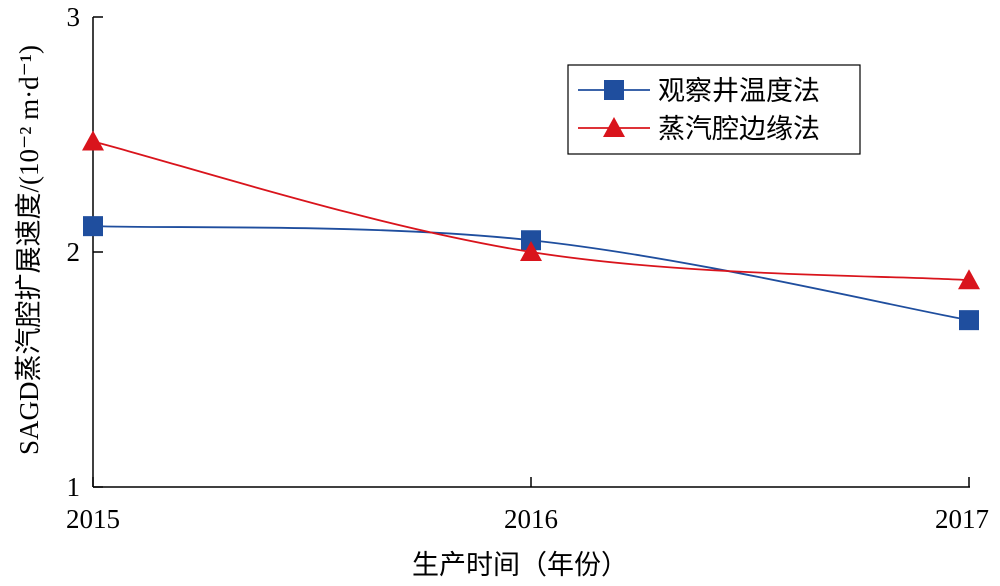 The width and height of the screenshot is (1000, 586). I want to click on legend-label-observation-well: 观察井温度法, so click(739, 91).